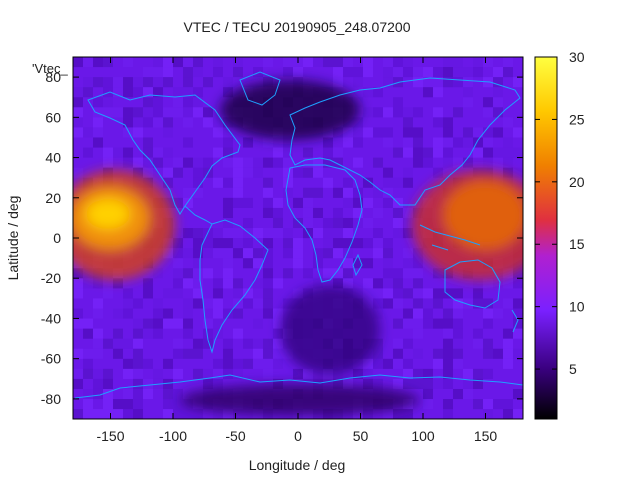 The image size is (640, 480). I want to click on x-tick-label: -50, so click(235, 436).